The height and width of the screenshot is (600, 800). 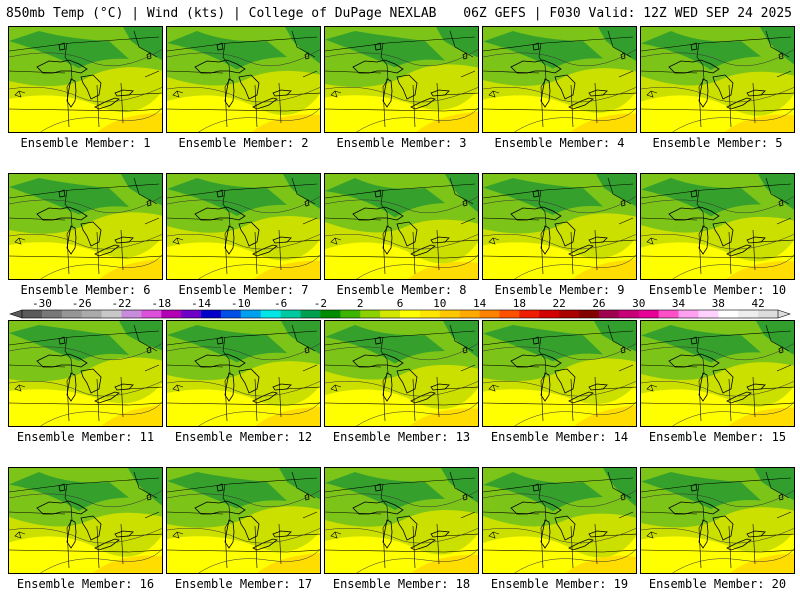 I want to click on ensemble-member-label: Ensemble Member: 16, so click(x=85, y=584).